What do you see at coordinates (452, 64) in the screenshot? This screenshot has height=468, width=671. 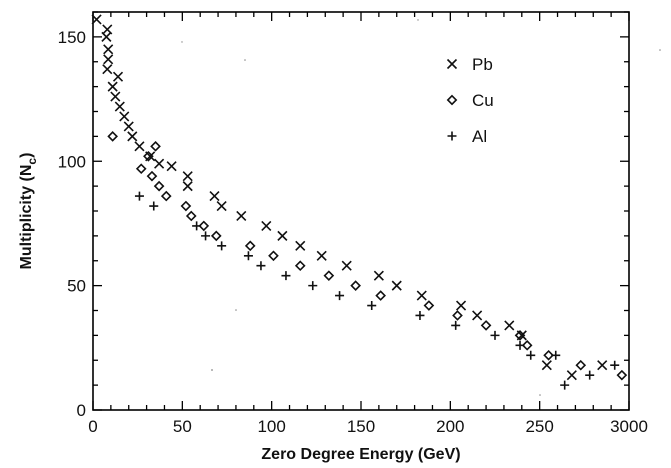 I see `legend-marker-pb` at bounding box center [452, 64].